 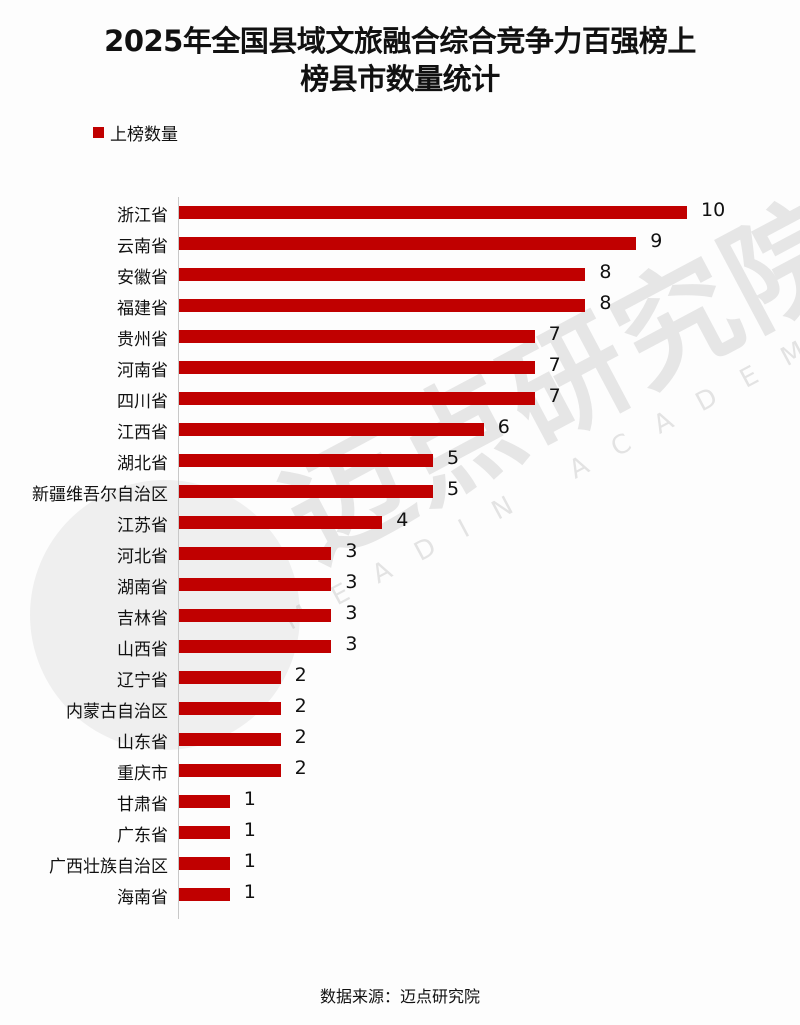 What do you see at coordinates (142, 805) in the screenshot?
I see `category-label: 甘肃省` at bounding box center [142, 805].